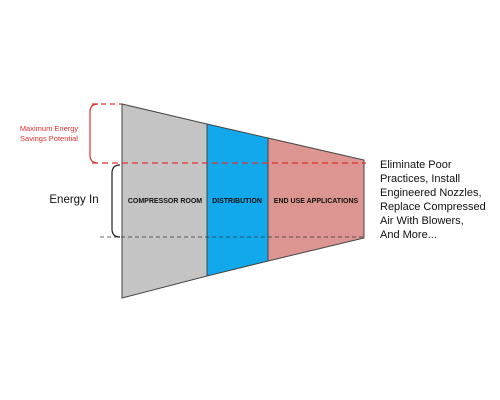  Describe the element at coordinates (433, 207) in the screenshot. I see `note-line-4: Replace Compressed` at that location.